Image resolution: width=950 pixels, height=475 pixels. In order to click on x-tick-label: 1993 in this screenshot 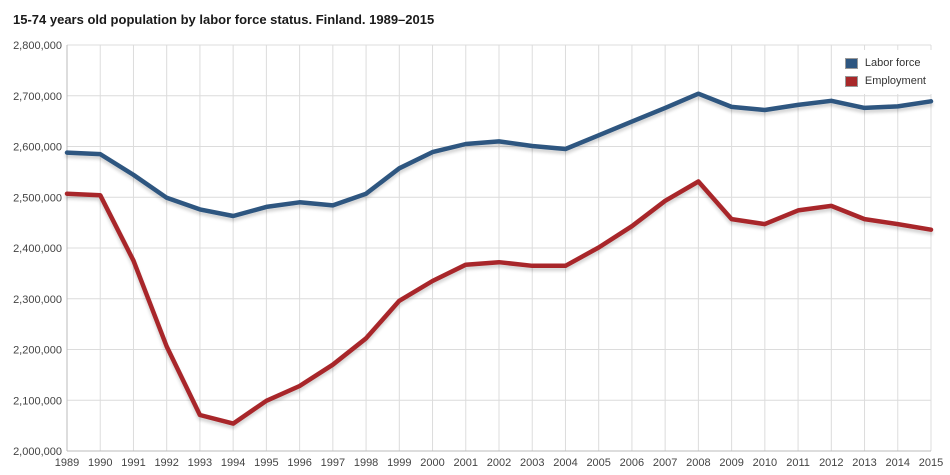, I will do `click(200, 463)`.